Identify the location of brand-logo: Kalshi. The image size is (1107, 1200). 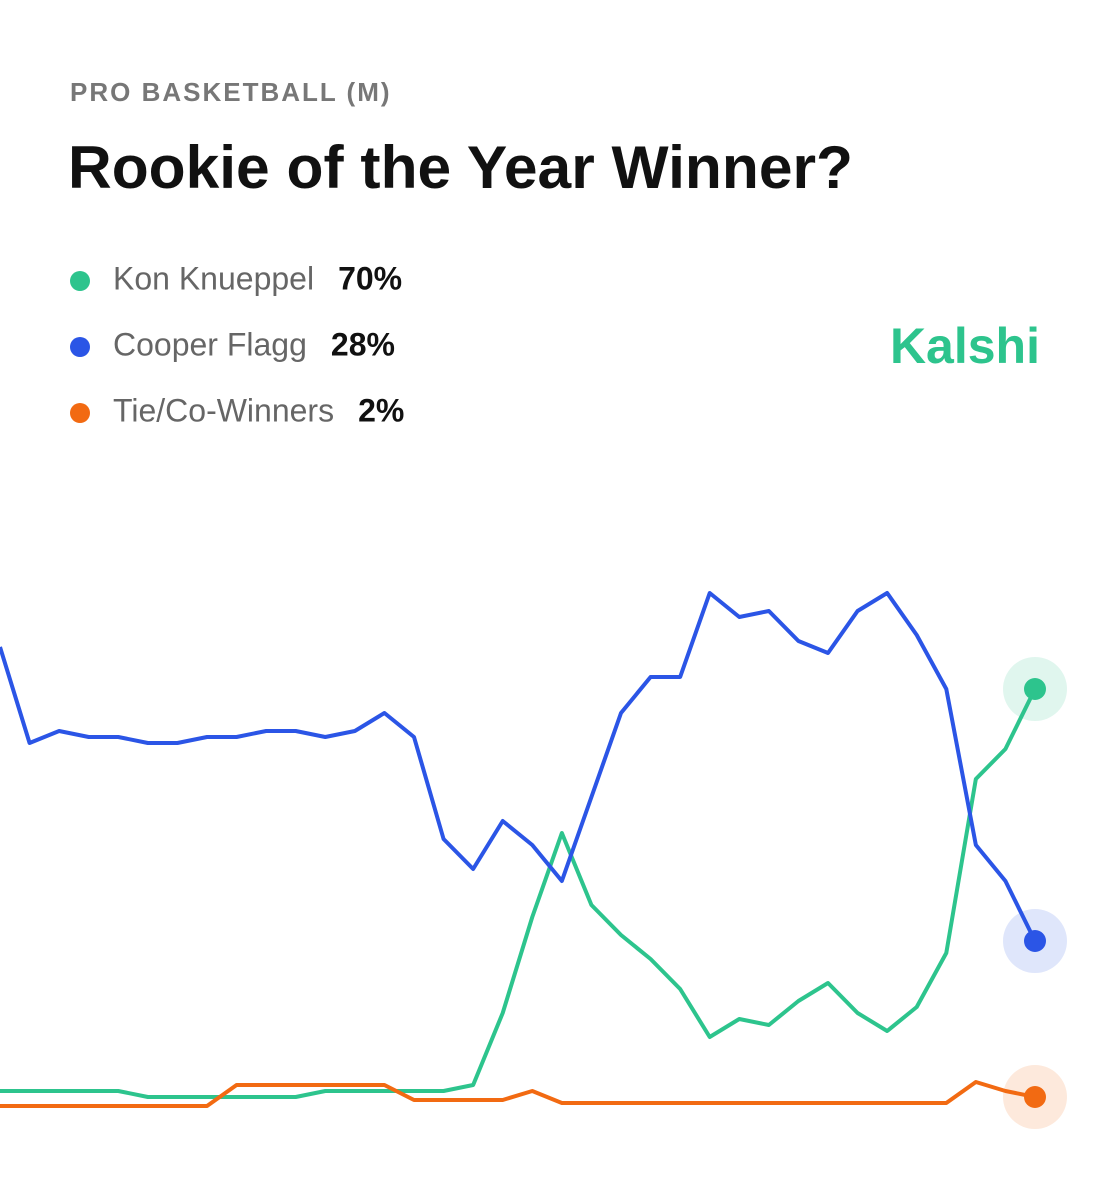
(965, 346).